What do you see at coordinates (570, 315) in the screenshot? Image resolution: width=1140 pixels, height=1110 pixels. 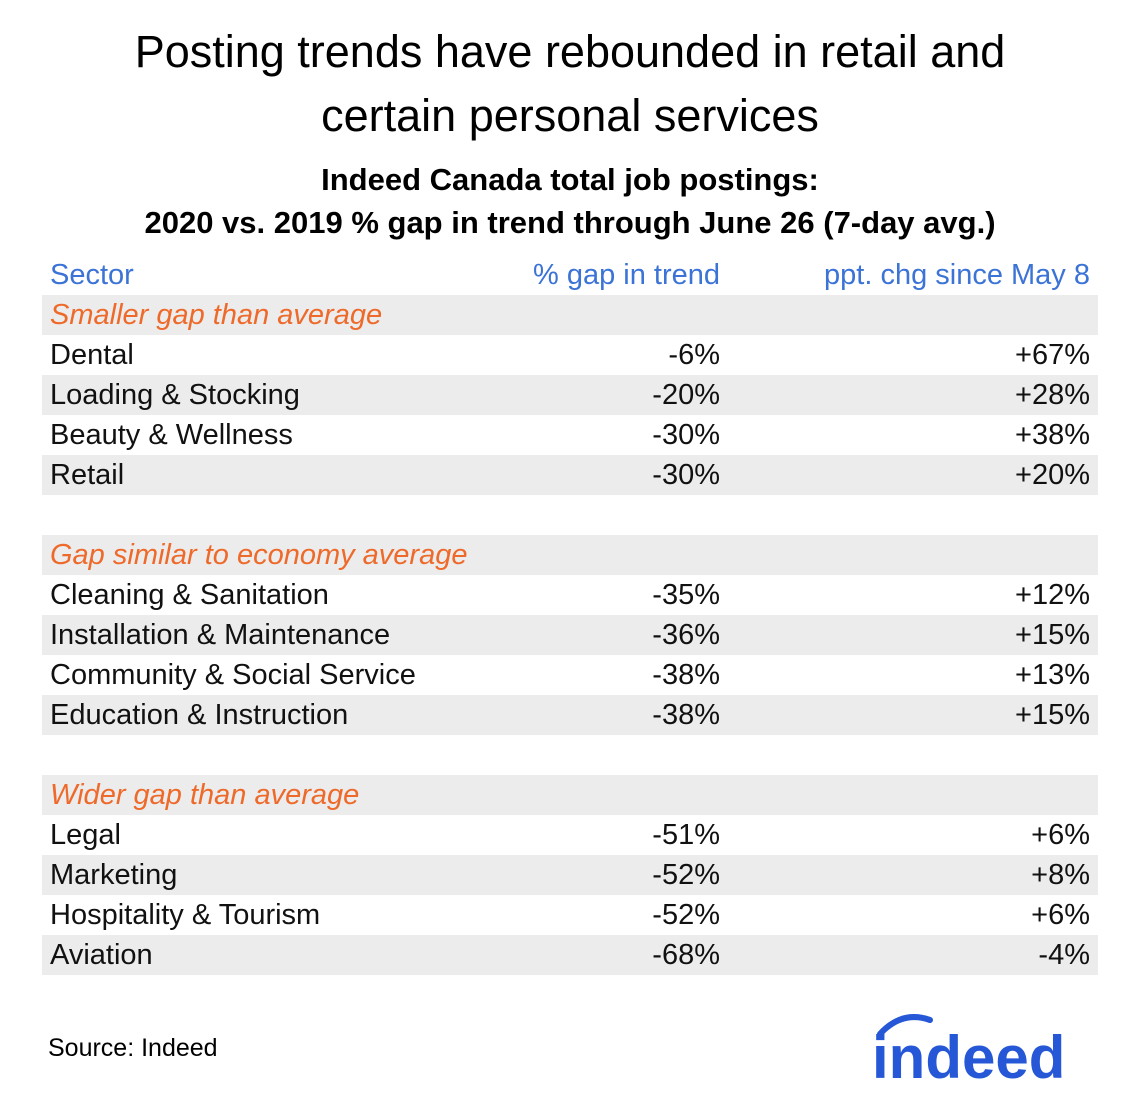 I see `group-header-row: Smaller gap than average` at bounding box center [570, 315].